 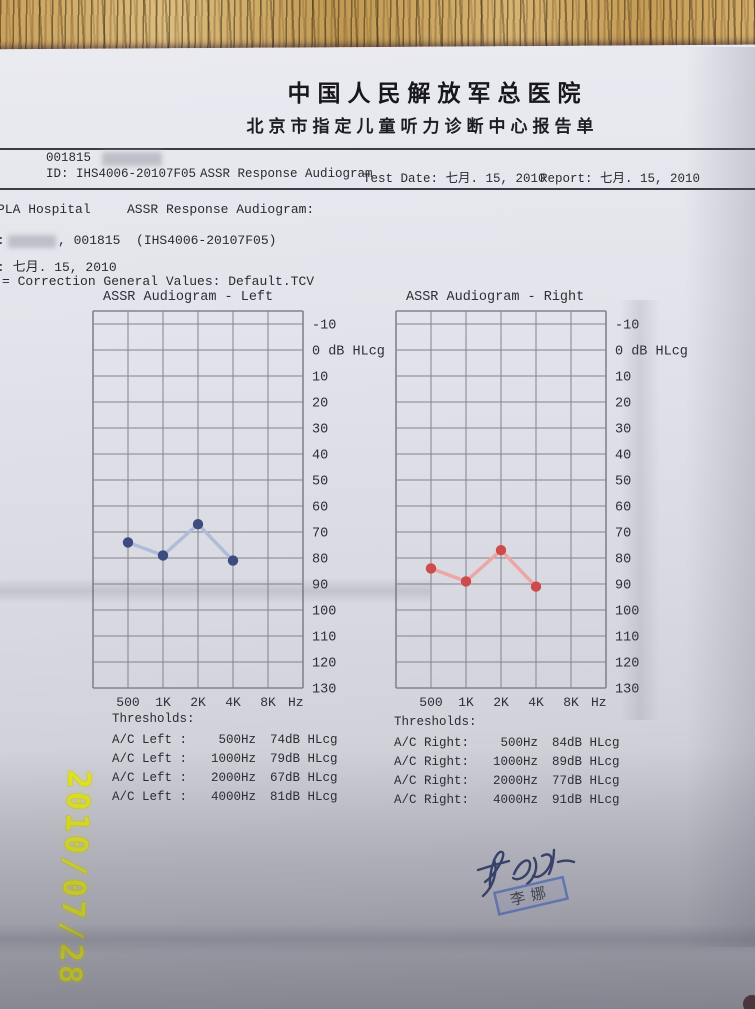 I want to click on chart-title-right: ASSR Audiogram - Right, so click(x=495, y=297).